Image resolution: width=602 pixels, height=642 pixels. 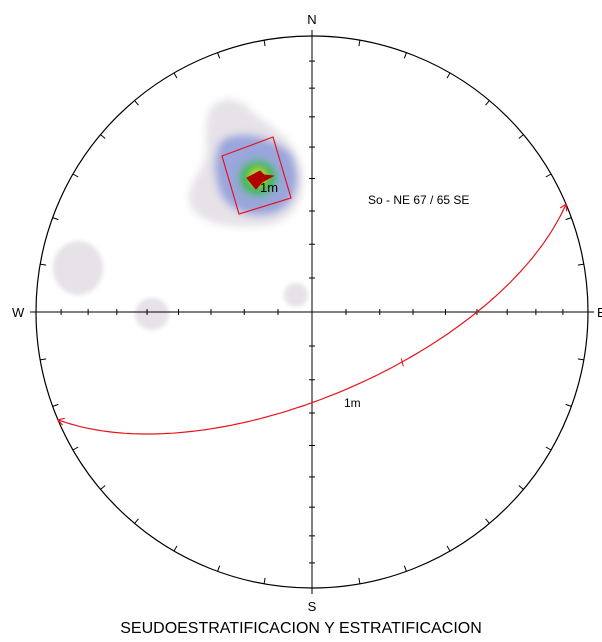 I want to click on great-circle-end-arrow, so click(x=563, y=207).